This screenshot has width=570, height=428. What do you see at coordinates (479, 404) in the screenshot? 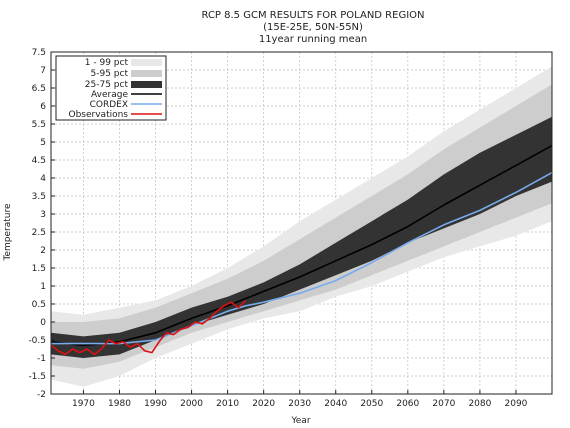
I see `x-tick-label: 2080` at bounding box center [479, 404].